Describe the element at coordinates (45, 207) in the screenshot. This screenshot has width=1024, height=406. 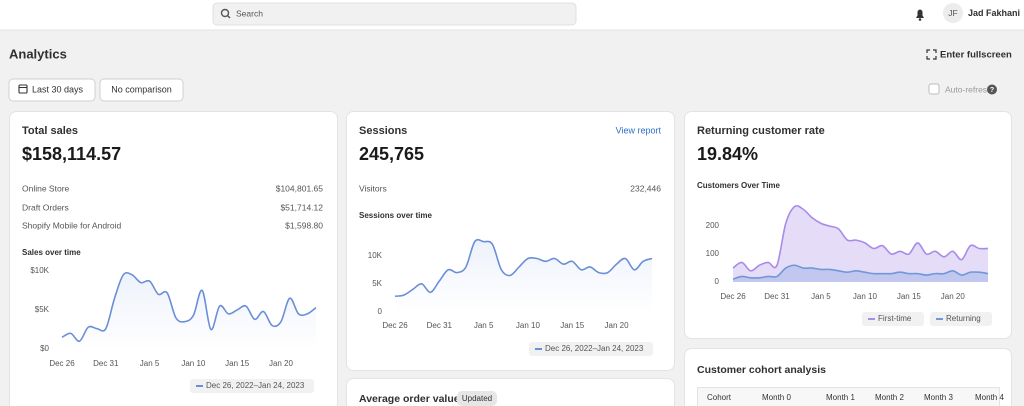
I see `row-label: Draft Orders` at that location.